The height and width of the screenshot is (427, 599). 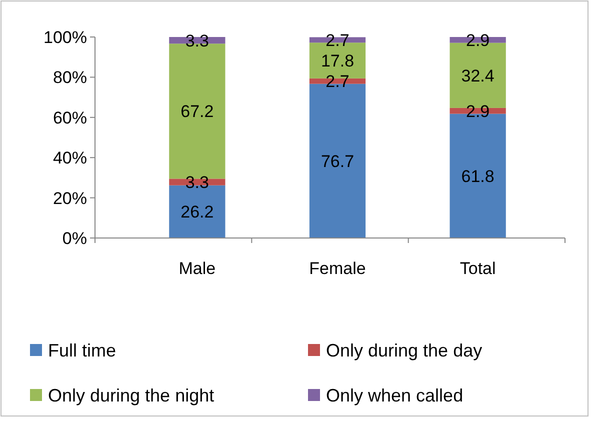 I want to click on data-label: 67.2, so click(x=197, y=112).